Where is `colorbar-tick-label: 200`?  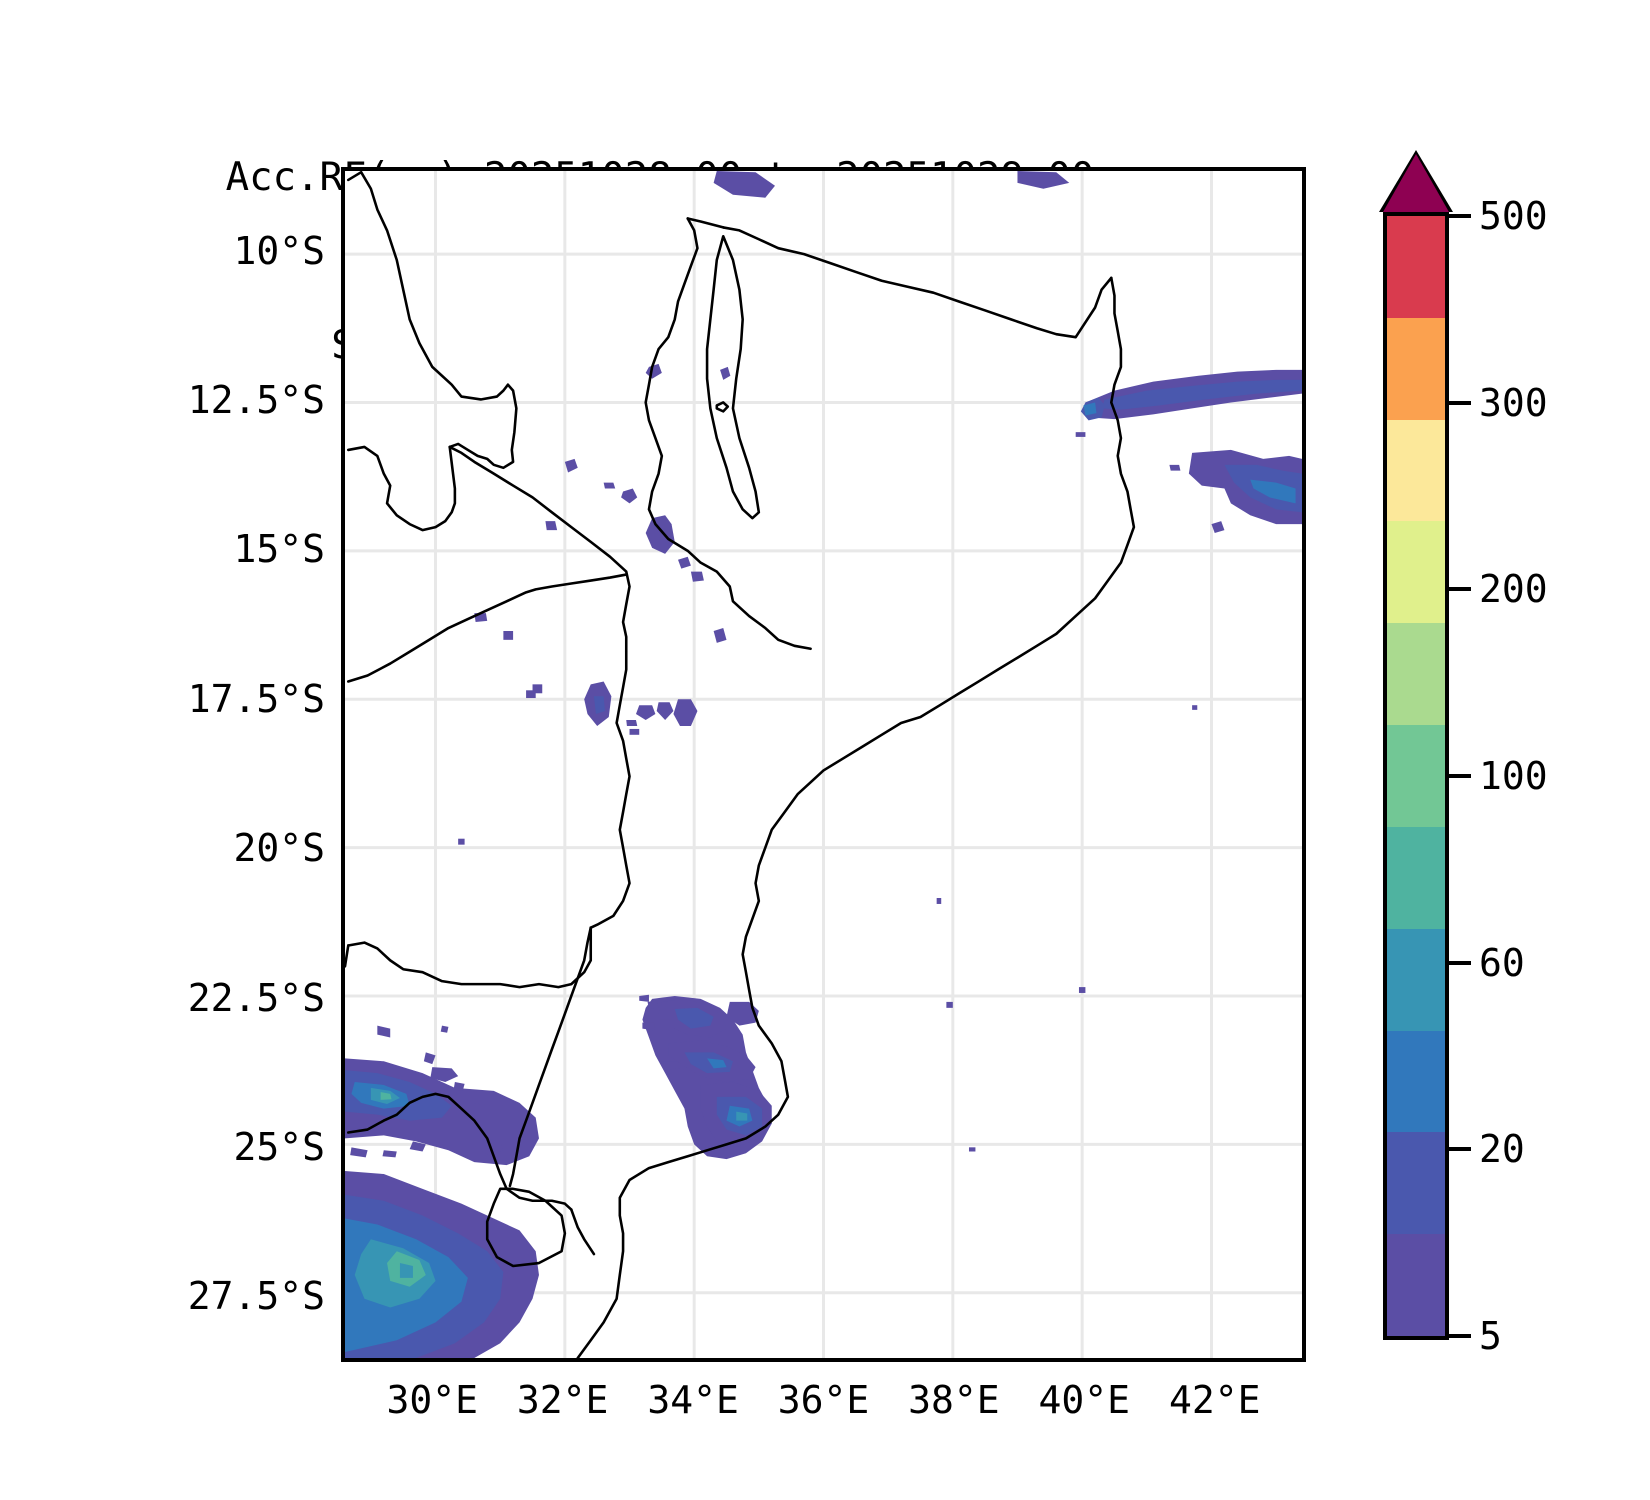
colorbar-tick-label: 200 is located at coordinates (1513, 589).